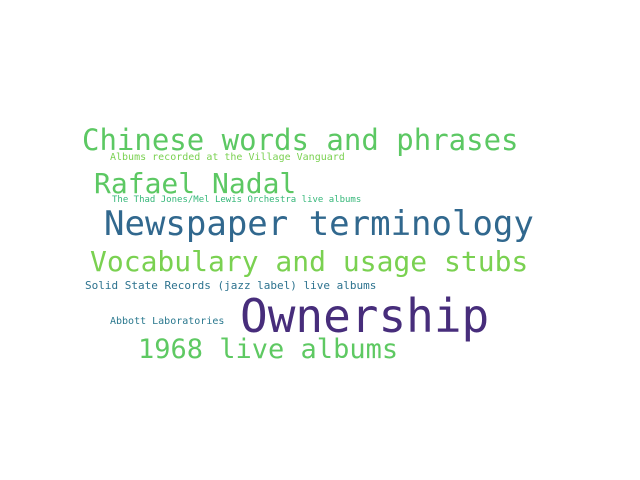 The image size is (640, 480). I want to click on word-vocabulary-and-usage-stubs: Vocabulary and usage stubs, so click(309, 261).